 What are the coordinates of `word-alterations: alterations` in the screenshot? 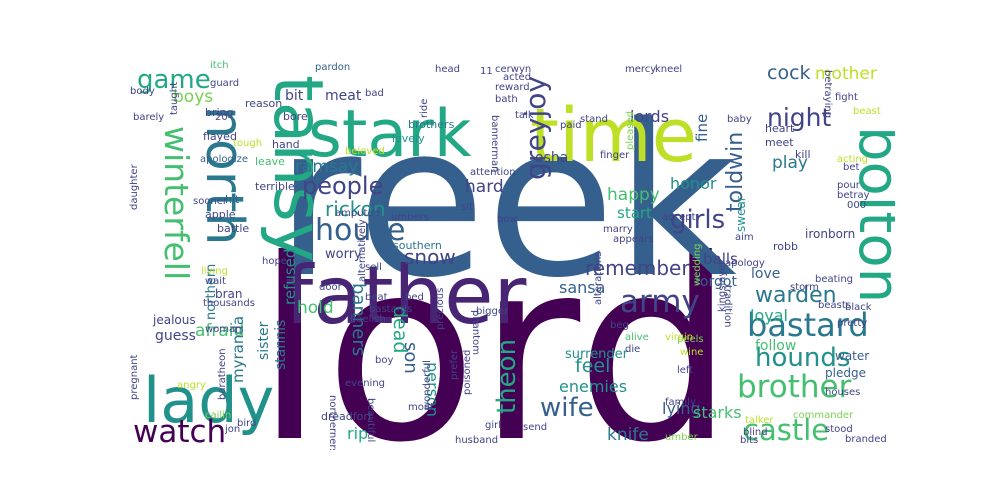 It's located at (598, 278).